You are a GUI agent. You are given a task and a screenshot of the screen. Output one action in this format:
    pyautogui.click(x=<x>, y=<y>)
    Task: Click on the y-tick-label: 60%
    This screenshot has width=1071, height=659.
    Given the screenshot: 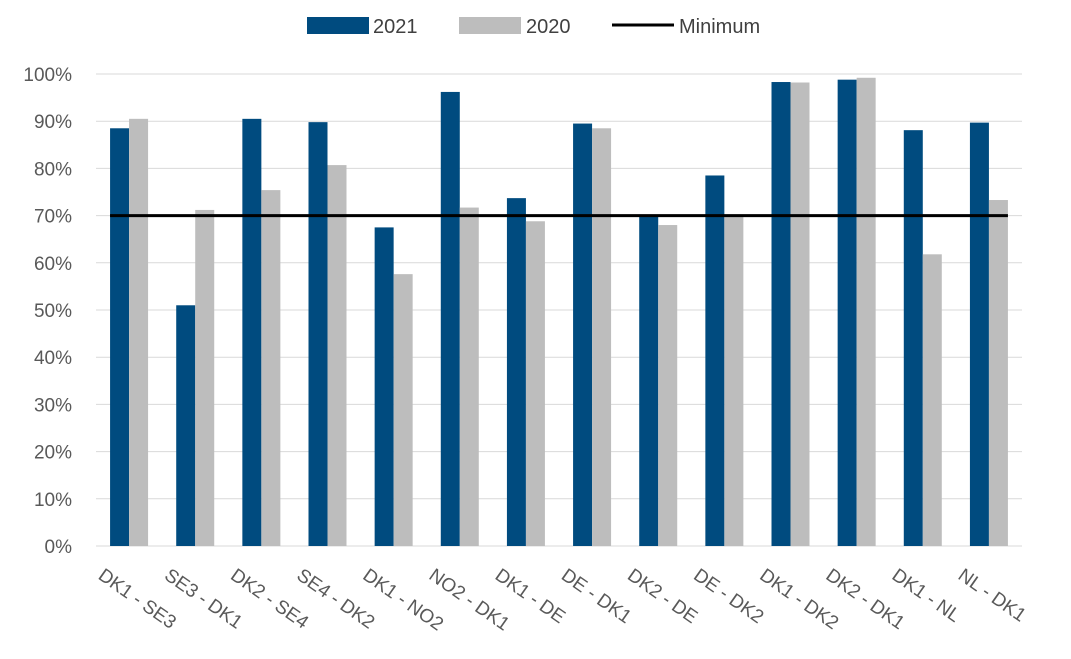 What is the action you would take?
    pyautogui.click(x=53, y=264)
    